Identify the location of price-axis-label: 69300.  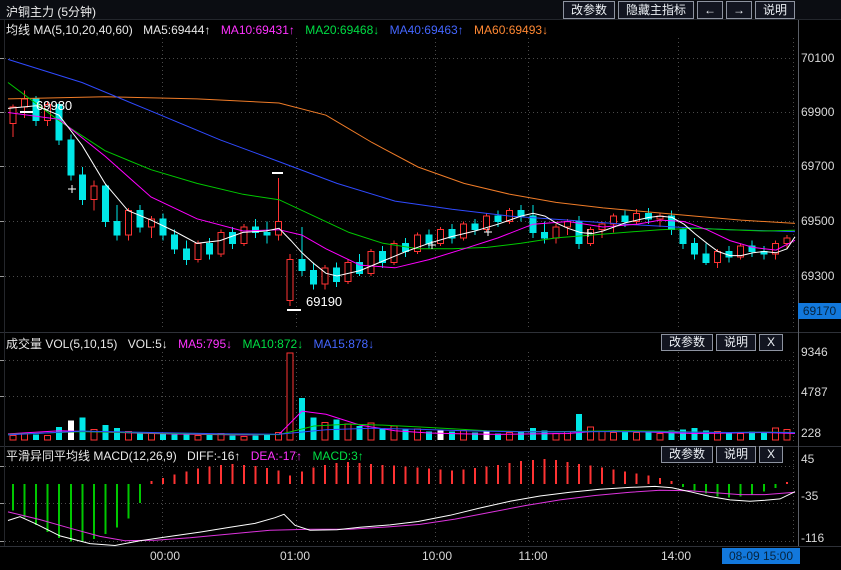
(818, 276).